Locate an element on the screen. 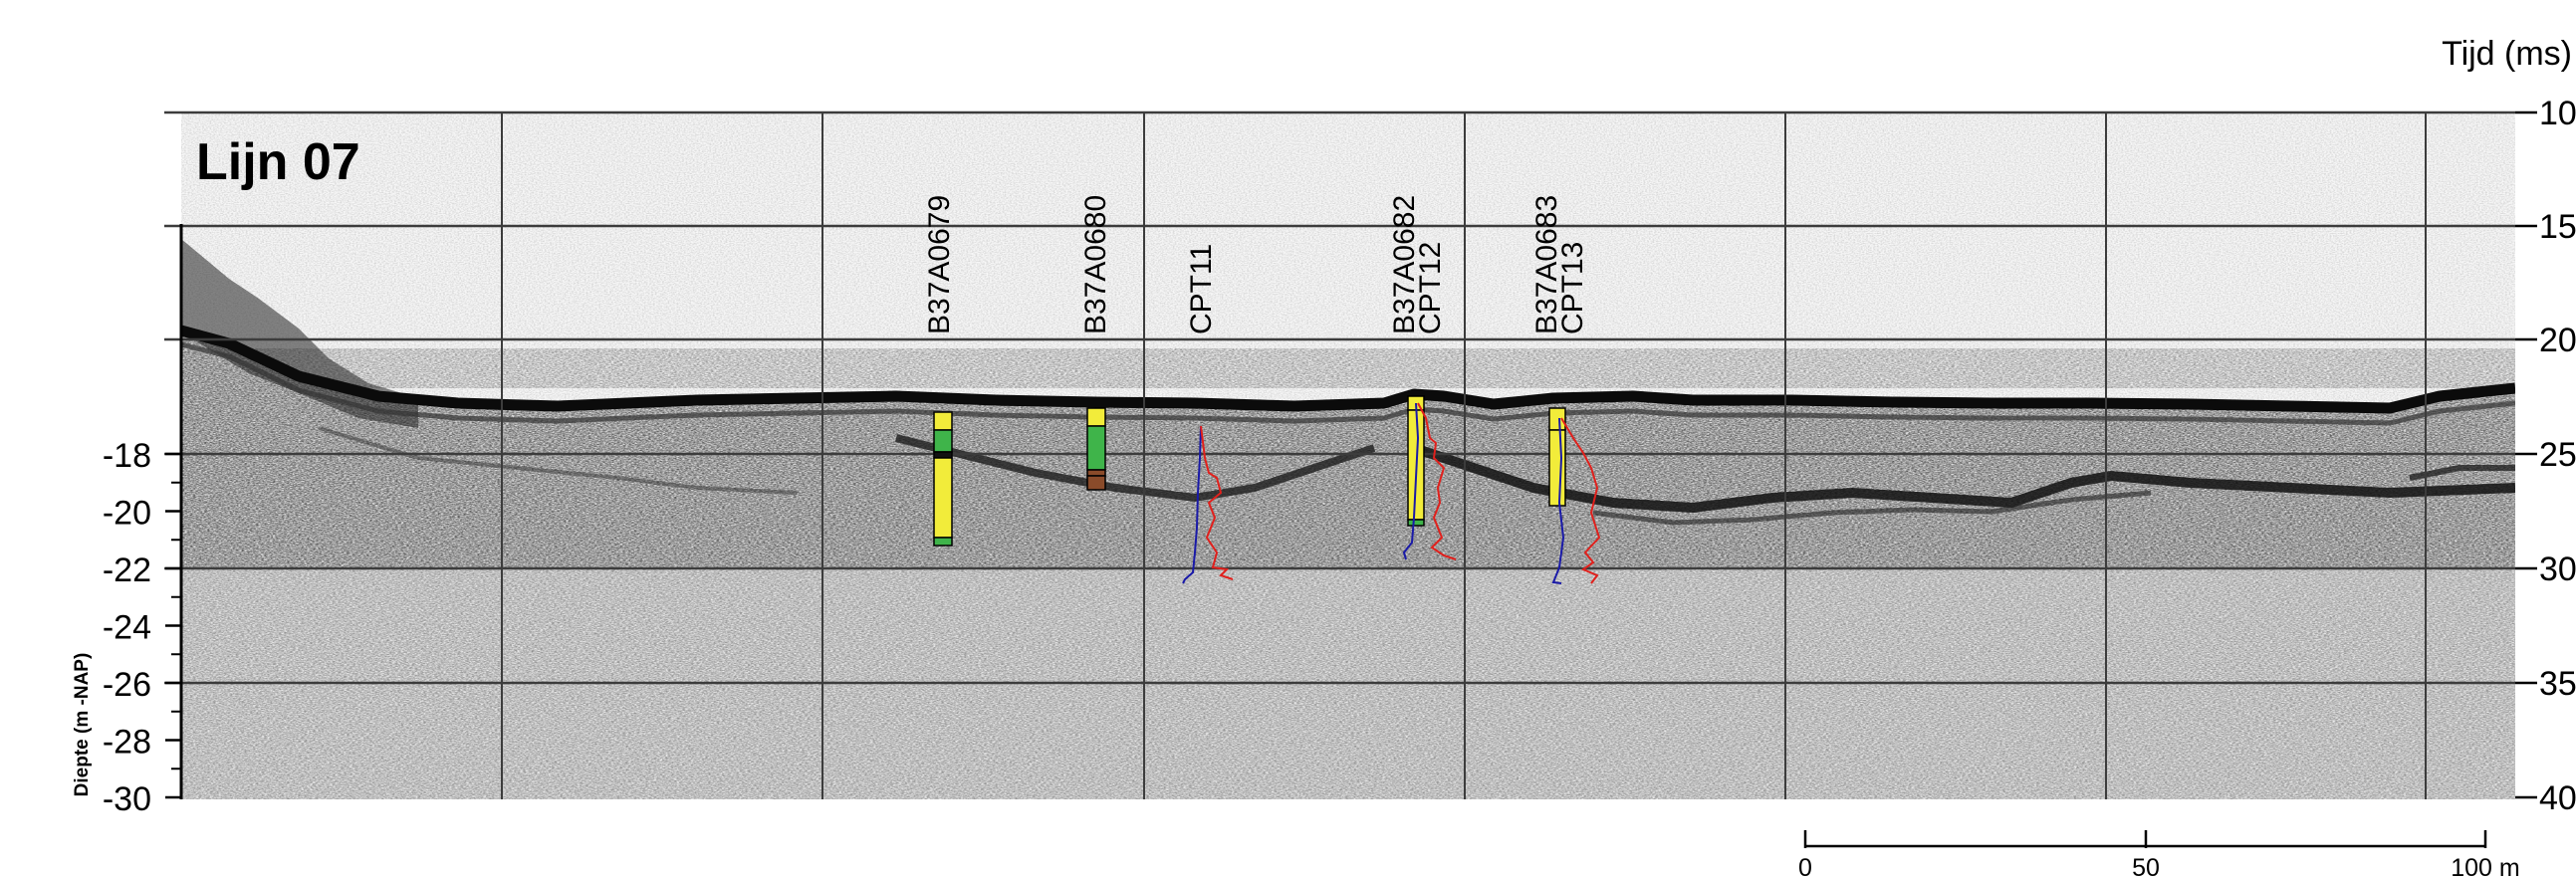  time-tick-label: 40 is located at coordinates (2557, 798).